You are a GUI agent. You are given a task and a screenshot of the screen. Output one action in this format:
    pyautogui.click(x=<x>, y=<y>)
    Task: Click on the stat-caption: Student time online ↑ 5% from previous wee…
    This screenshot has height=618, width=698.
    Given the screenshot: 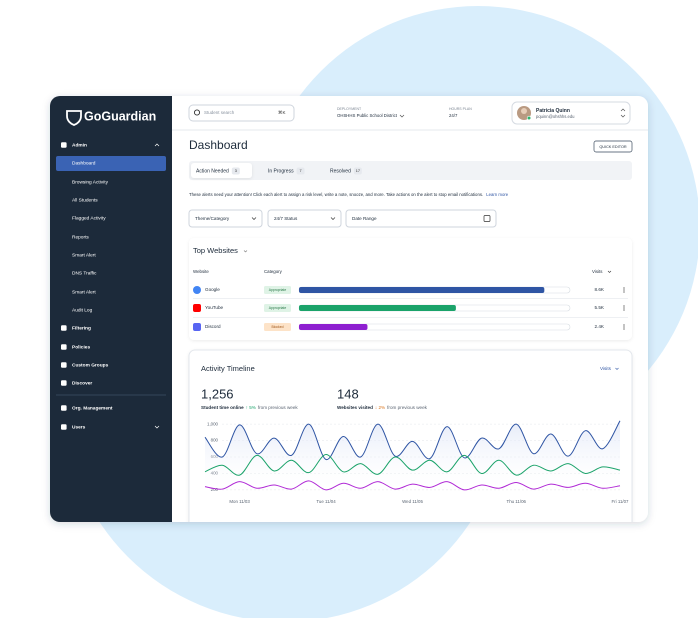 What is the action you would take?
    pyautogui.click(x=249, y=407)
    